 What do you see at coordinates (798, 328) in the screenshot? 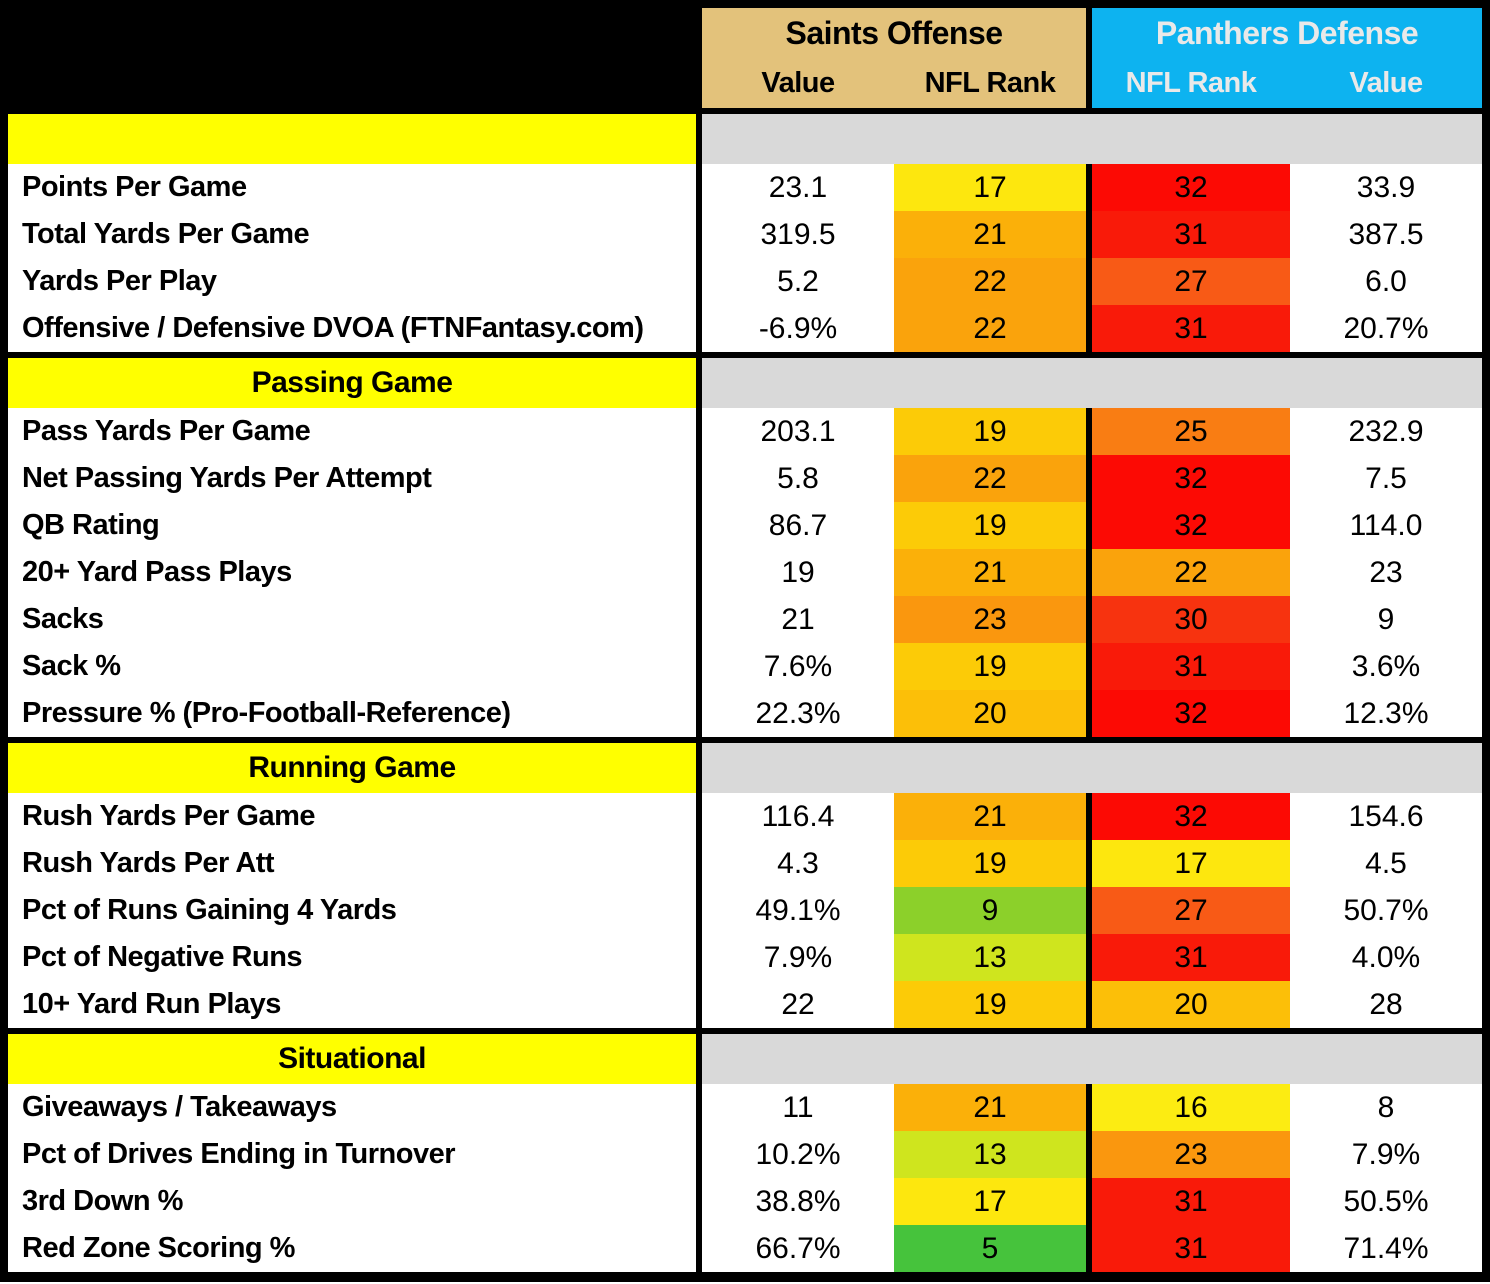
I see `offense-value-cell: -6.9%` at bounding box center [798, 328].